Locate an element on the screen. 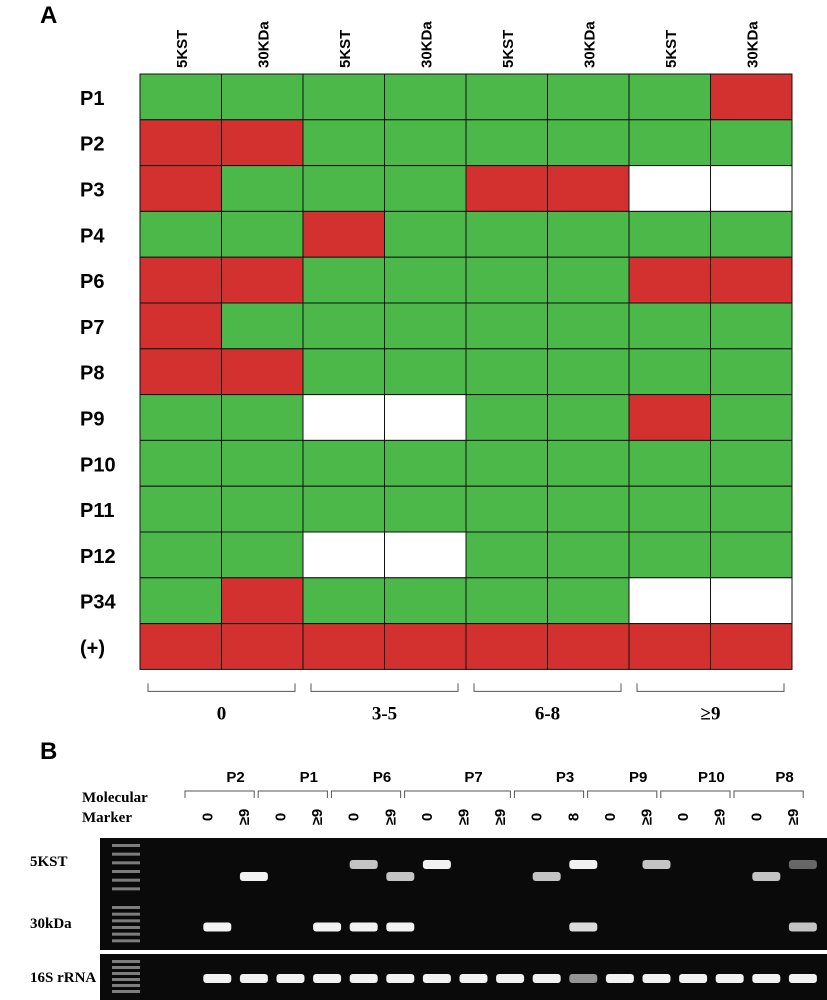 This screenshot has height=1000, width=827. patient-label: P2 is located at coordinates (235, 777).